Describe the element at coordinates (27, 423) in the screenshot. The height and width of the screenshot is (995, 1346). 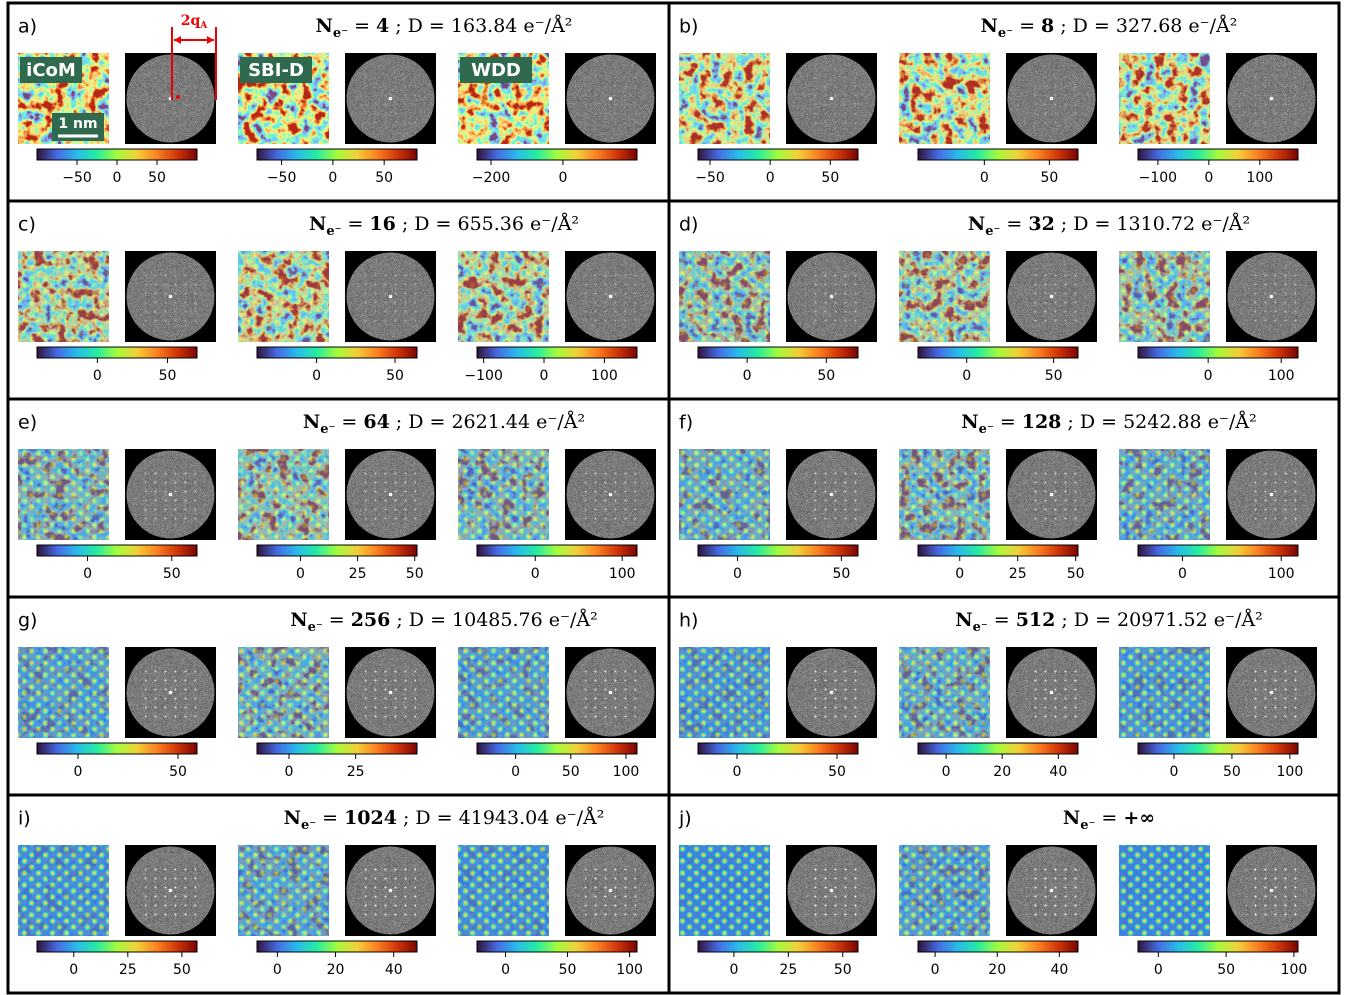
I see `panel-label: e)` at that location.